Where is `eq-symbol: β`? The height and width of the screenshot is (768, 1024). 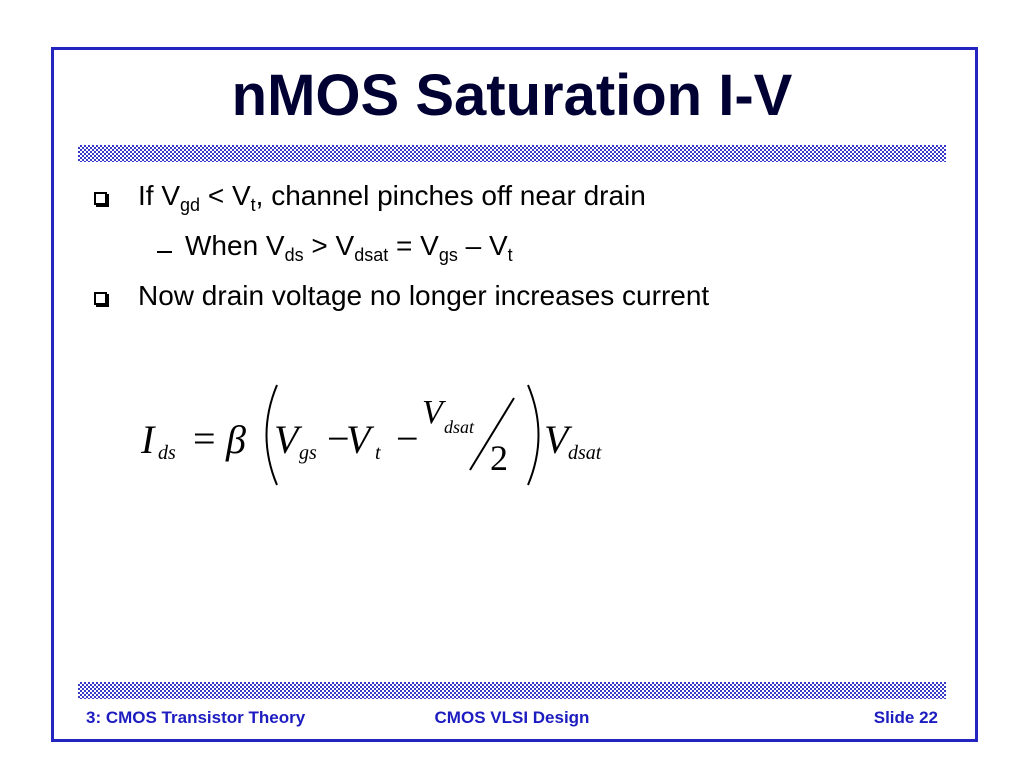 eq-symbol: β is located at coordinates (236, 439).